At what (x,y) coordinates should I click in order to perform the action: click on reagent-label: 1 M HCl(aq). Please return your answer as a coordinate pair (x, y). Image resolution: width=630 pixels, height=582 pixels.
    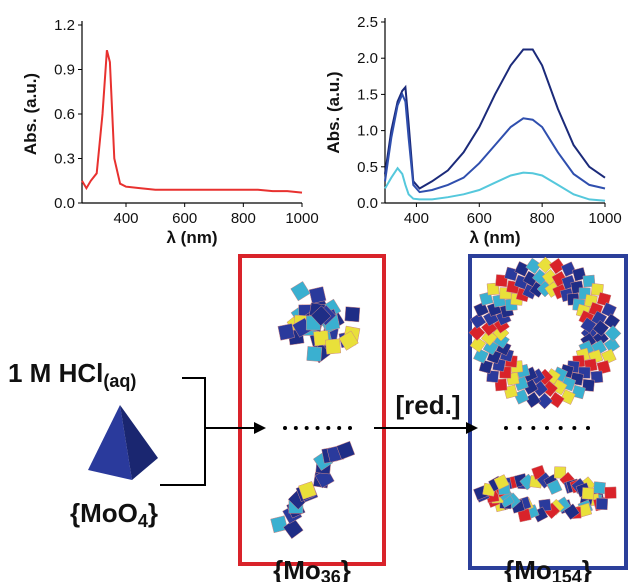
    Looking at the image, I should click on (72, 374).